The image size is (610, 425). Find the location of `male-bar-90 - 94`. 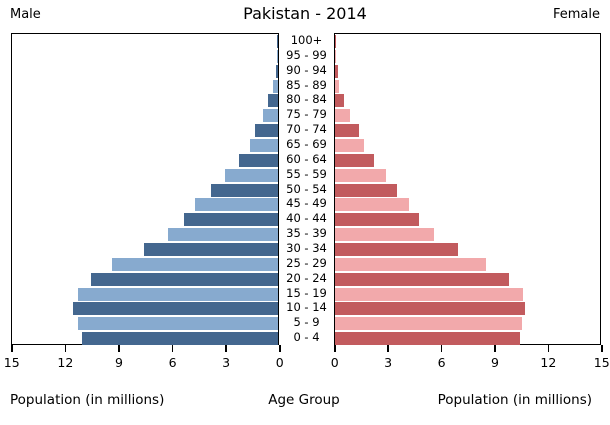

male-bar-90 - 94 is located at coordinates (276, 71).